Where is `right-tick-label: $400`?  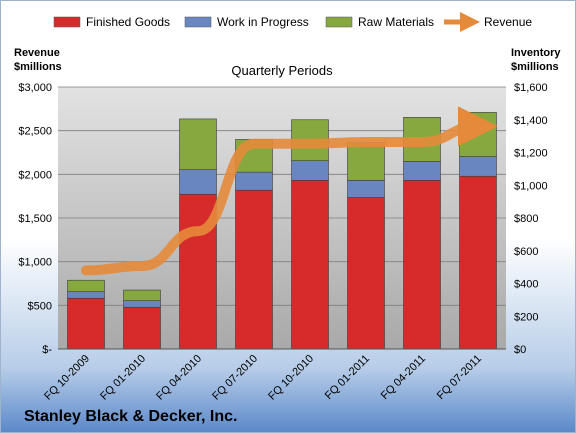
right-tick-label: $400 is located at coordinates (526, 285).